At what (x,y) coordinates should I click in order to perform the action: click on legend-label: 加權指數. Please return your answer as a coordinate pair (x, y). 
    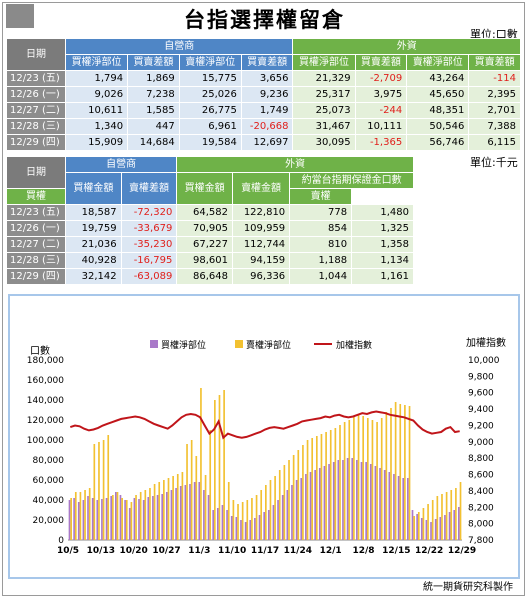
    Looking at the image, I should click on (354, 345).